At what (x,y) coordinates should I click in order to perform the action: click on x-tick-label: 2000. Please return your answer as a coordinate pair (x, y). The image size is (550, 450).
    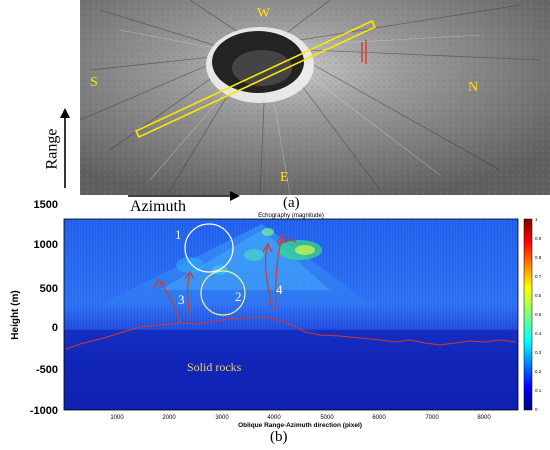
    Looking at the image, I should click on (169, 418).